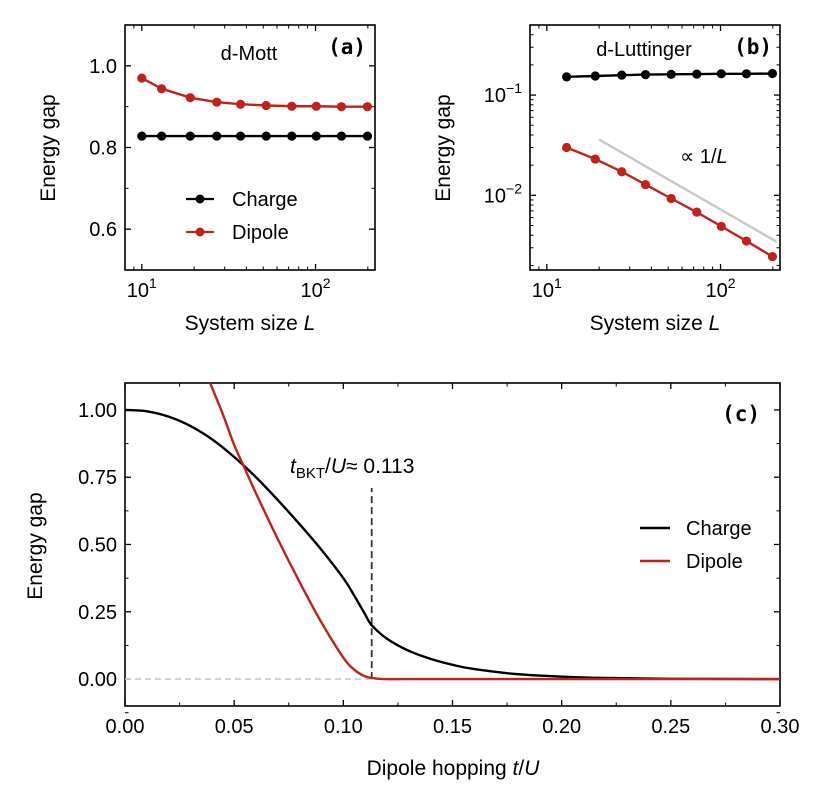 The image size is (831, 806). What do you see at coordinates (503, 193) in the screenshot?
I see `panel-b-ytick-label-0: 10⁻²` at bounding box center [503, 193].